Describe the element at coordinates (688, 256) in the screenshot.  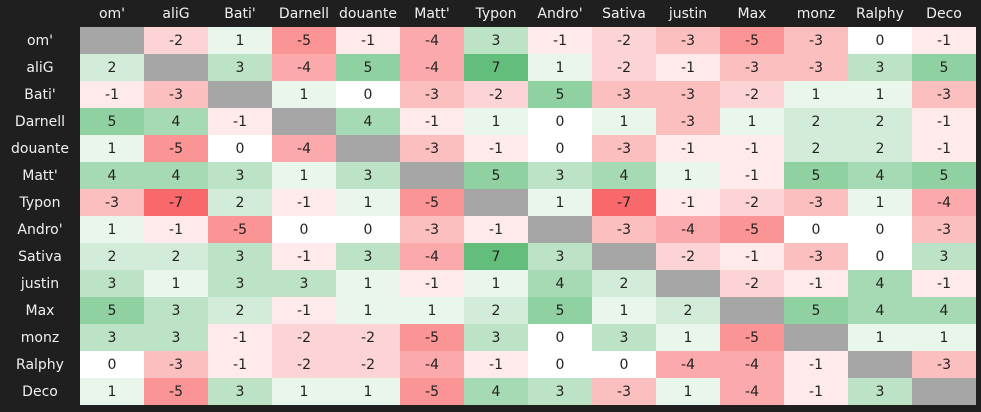
I see `value-cell: -2` at that location.